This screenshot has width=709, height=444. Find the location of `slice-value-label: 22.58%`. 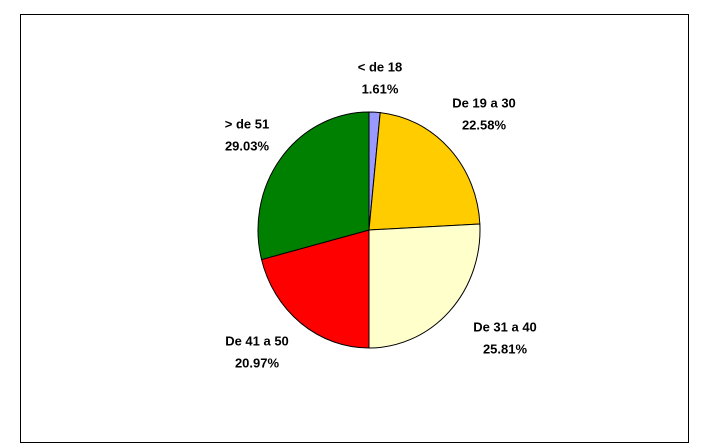

slice-value-label: 22.58% is located at coordinates (484, 124).